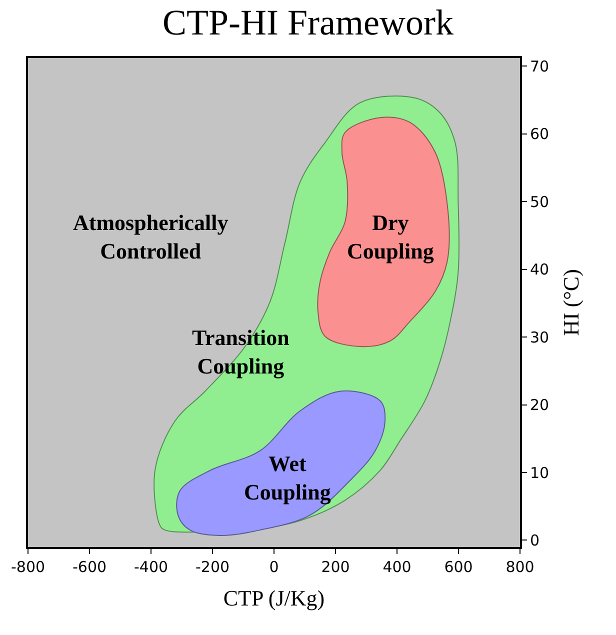  Describe the element at coordinates (540, 201) in the screenshot. I see `y-tick-label: 50` at that location.